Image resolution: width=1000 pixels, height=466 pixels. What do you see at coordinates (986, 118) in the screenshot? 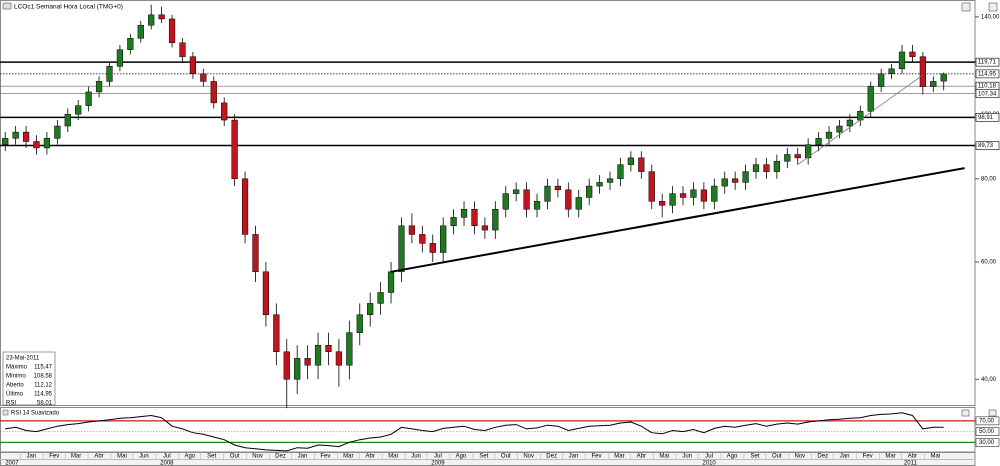
I see `level-label: 98,91` at bounding box center [986, 118].